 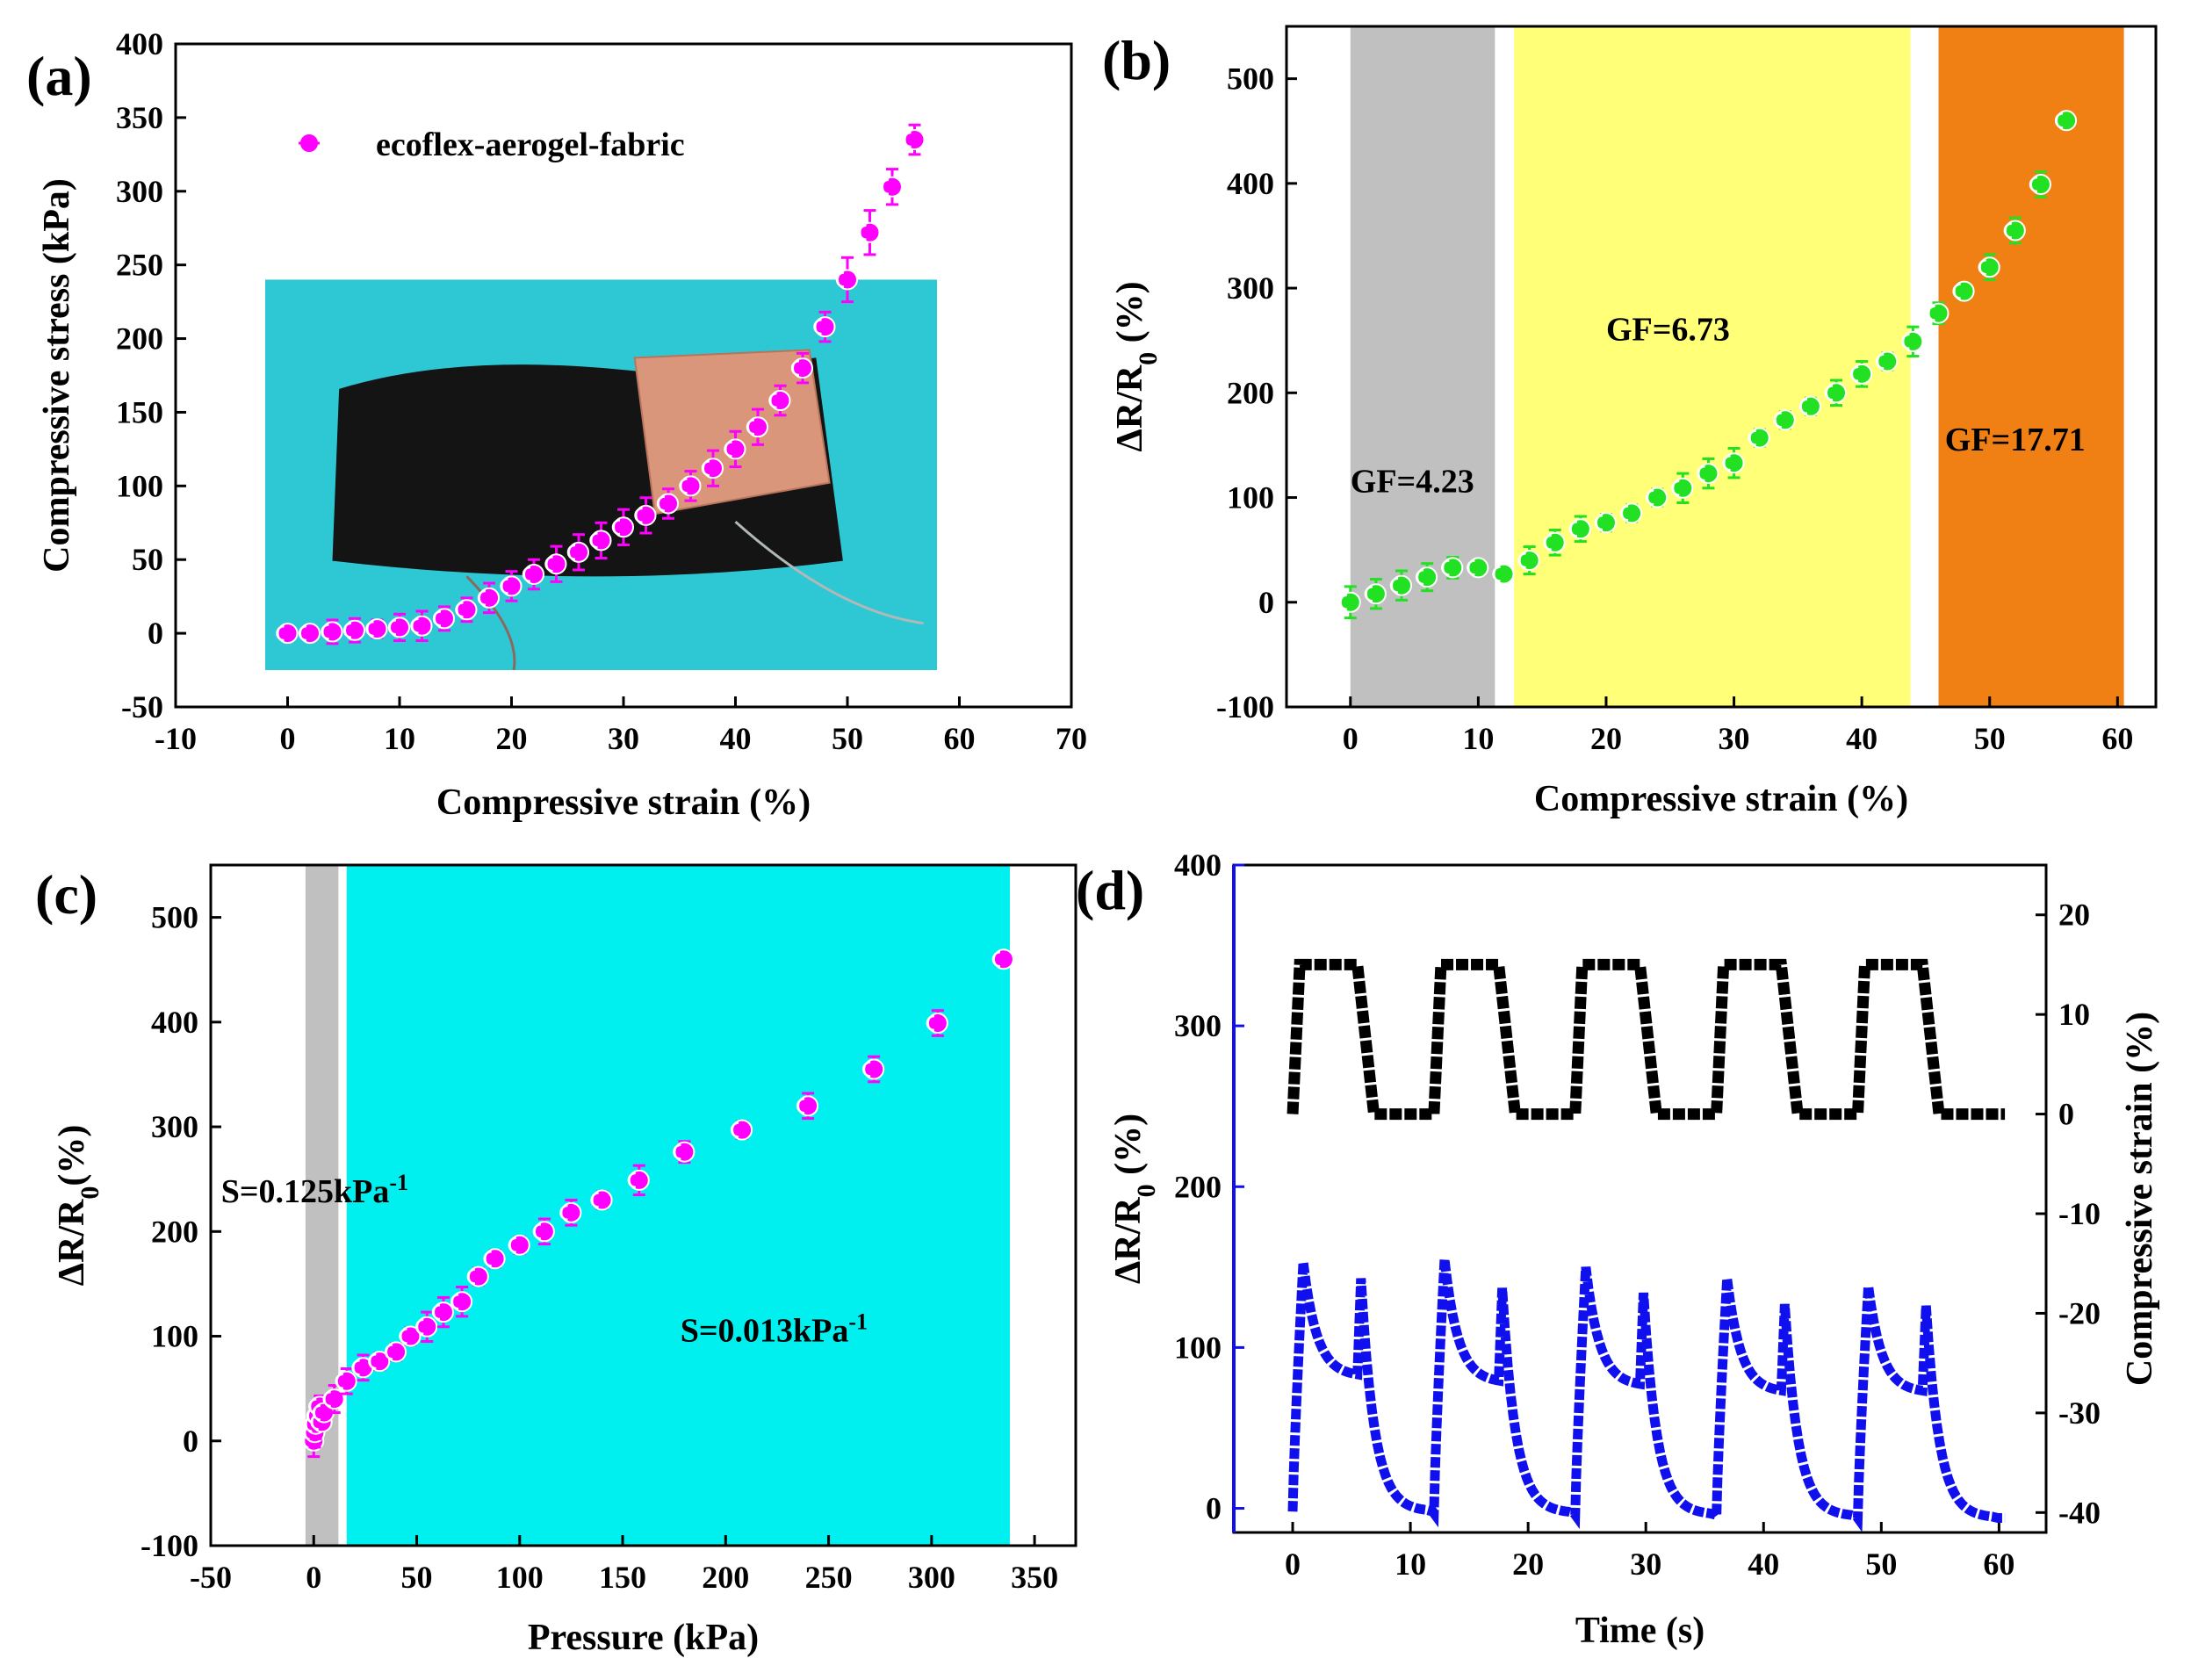 I want to click on y2-tick-label: 20, so click(x=2074, y=915).